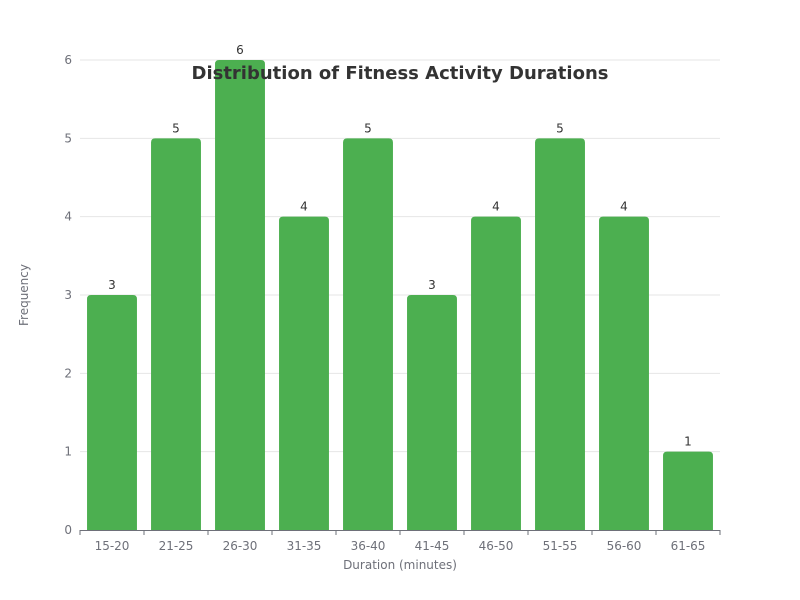 Image resolution: width=800 pixels, height=600 pixels. Describe the element at coordinates (496, 546) in the screenshot. I see `x-tick-label: 46-50` at that location.